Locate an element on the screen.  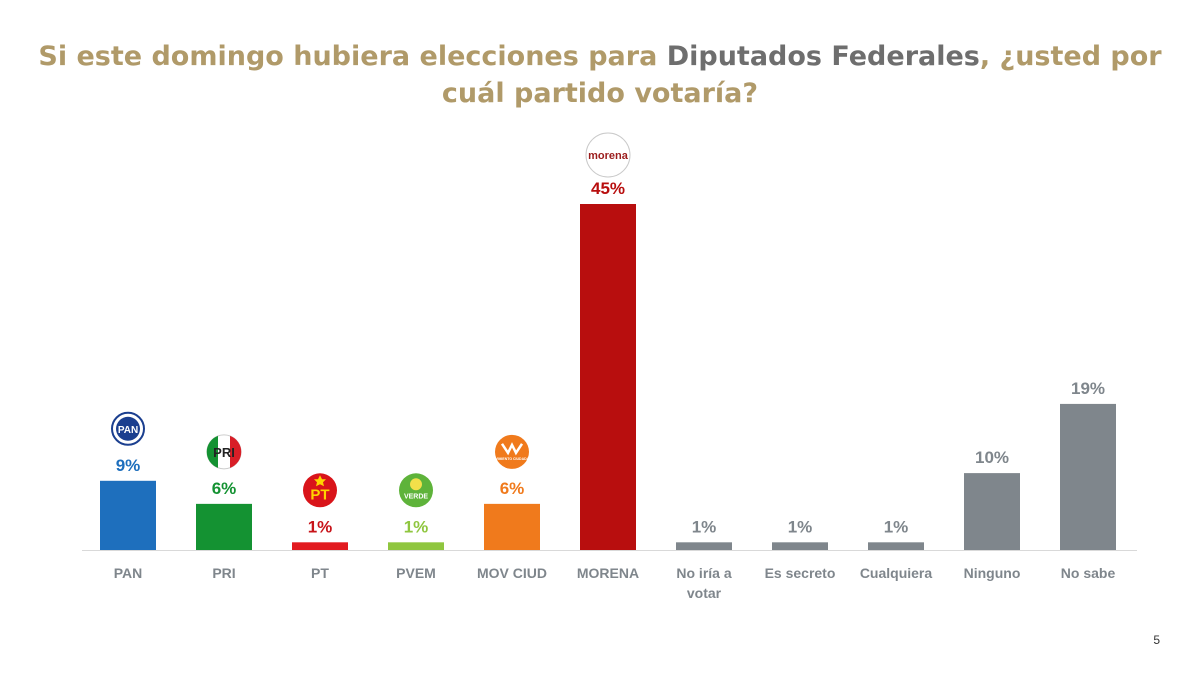
value-label-pvem: 1% is located at coordinates (416, 526).